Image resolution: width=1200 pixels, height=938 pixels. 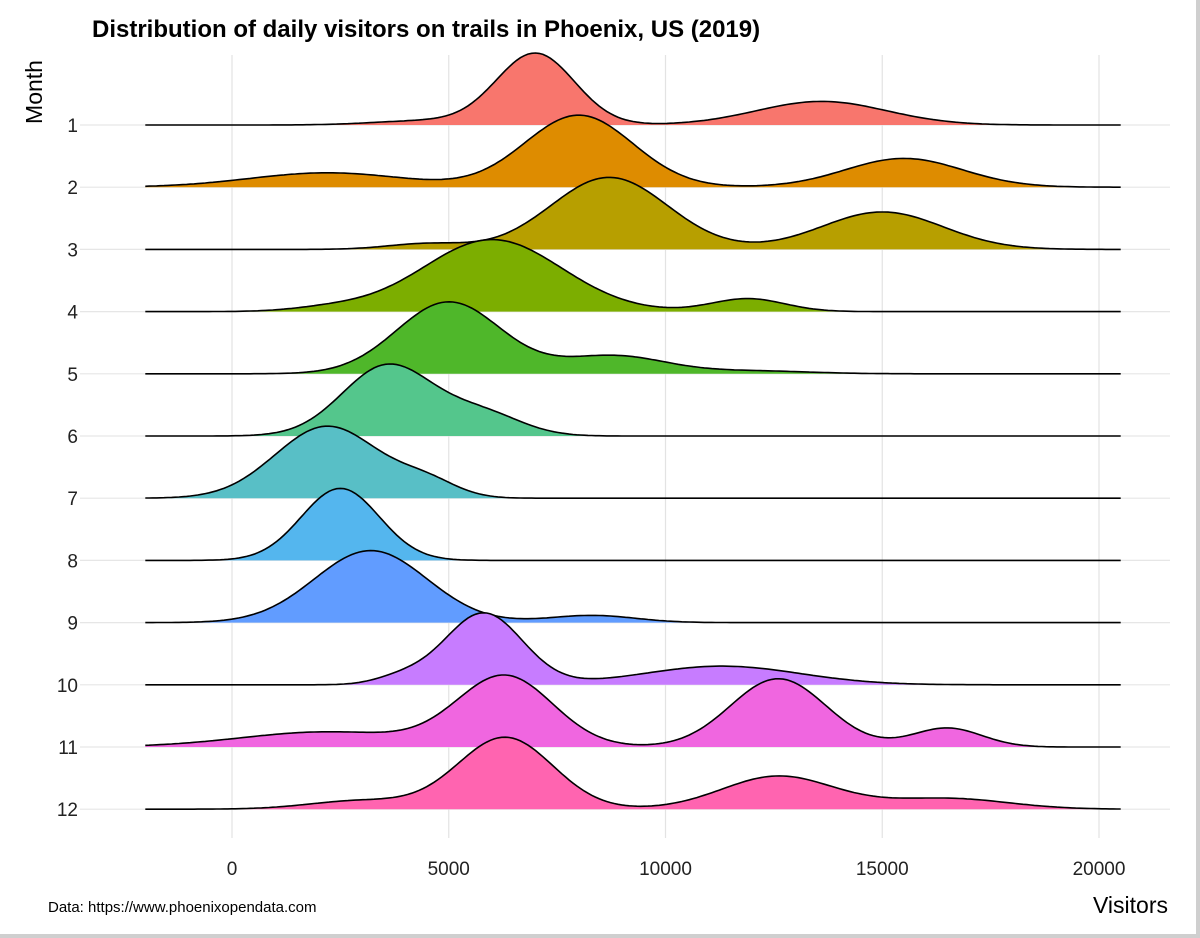 What do you see at coordinates (72, 126) in the screenshot?
I see `y-tick-label: 1` at bounding box center [72, 126].